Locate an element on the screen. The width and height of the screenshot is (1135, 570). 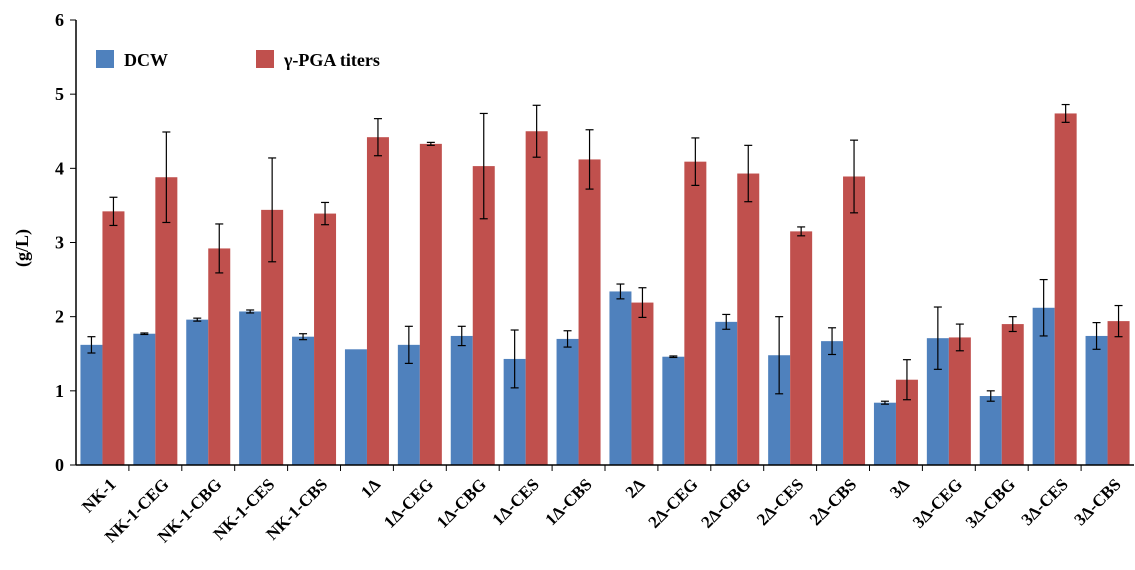
category-label: 1Δ-CES is located at coordinates (516, 502).